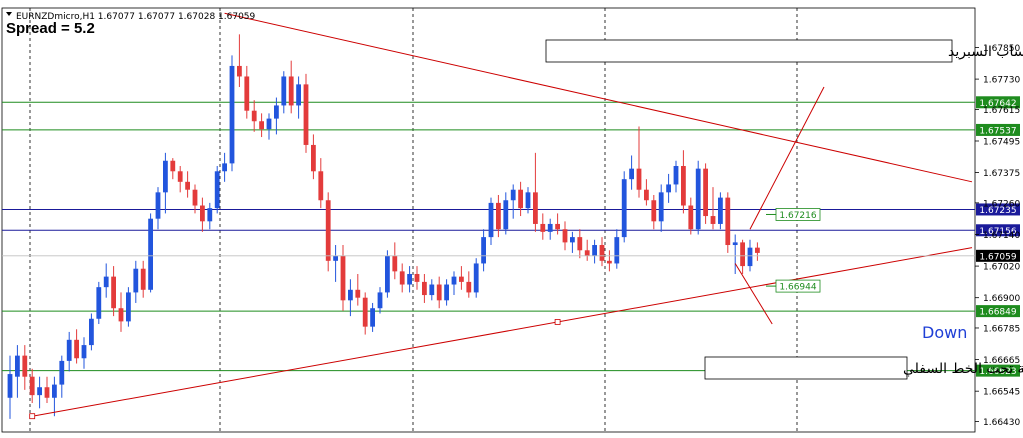 The image size is (1023, 438). I want to click on level-label: 1.67537, so click(997, 131).